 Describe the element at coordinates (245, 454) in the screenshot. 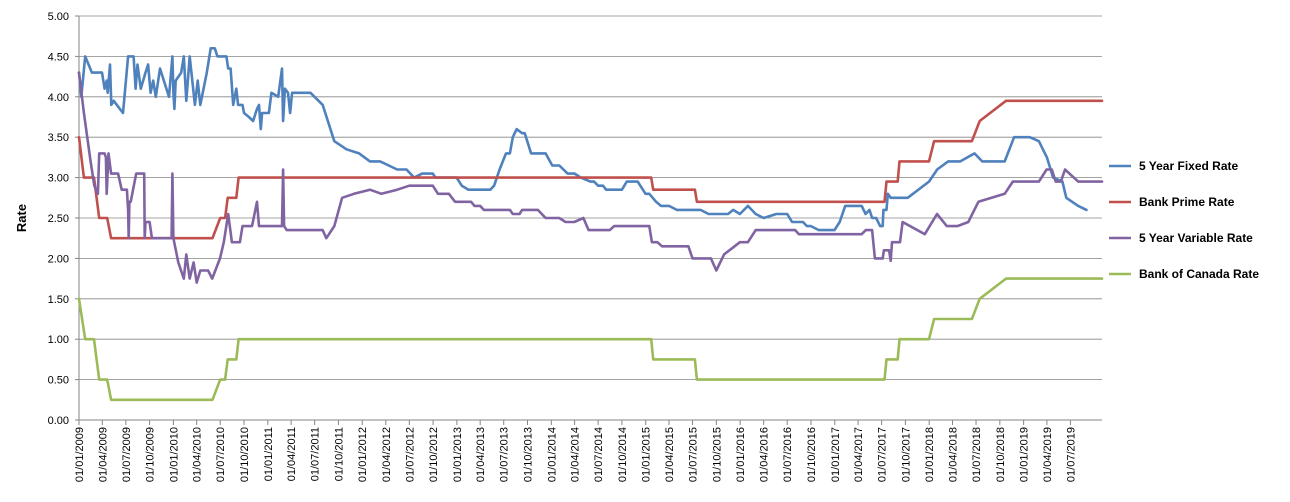

I see `x-tick-label: 01/10/2010` at that location.